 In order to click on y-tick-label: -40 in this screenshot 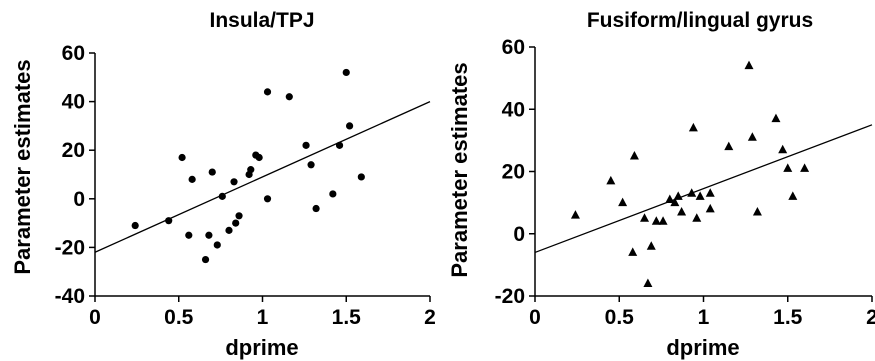, I will do `click(70, 296)`.